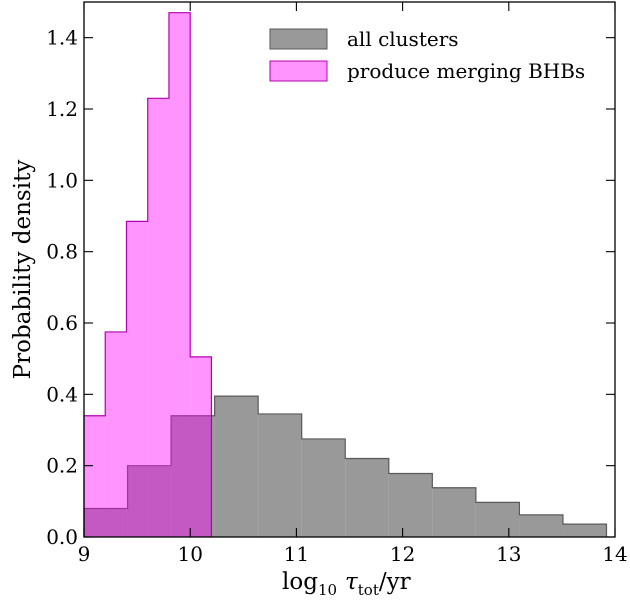 This screenshot has width=630, height=606. Describe the element at coordinates (62, 323) in the screenshot. I see `y-tick-label: 0.6` at that location.